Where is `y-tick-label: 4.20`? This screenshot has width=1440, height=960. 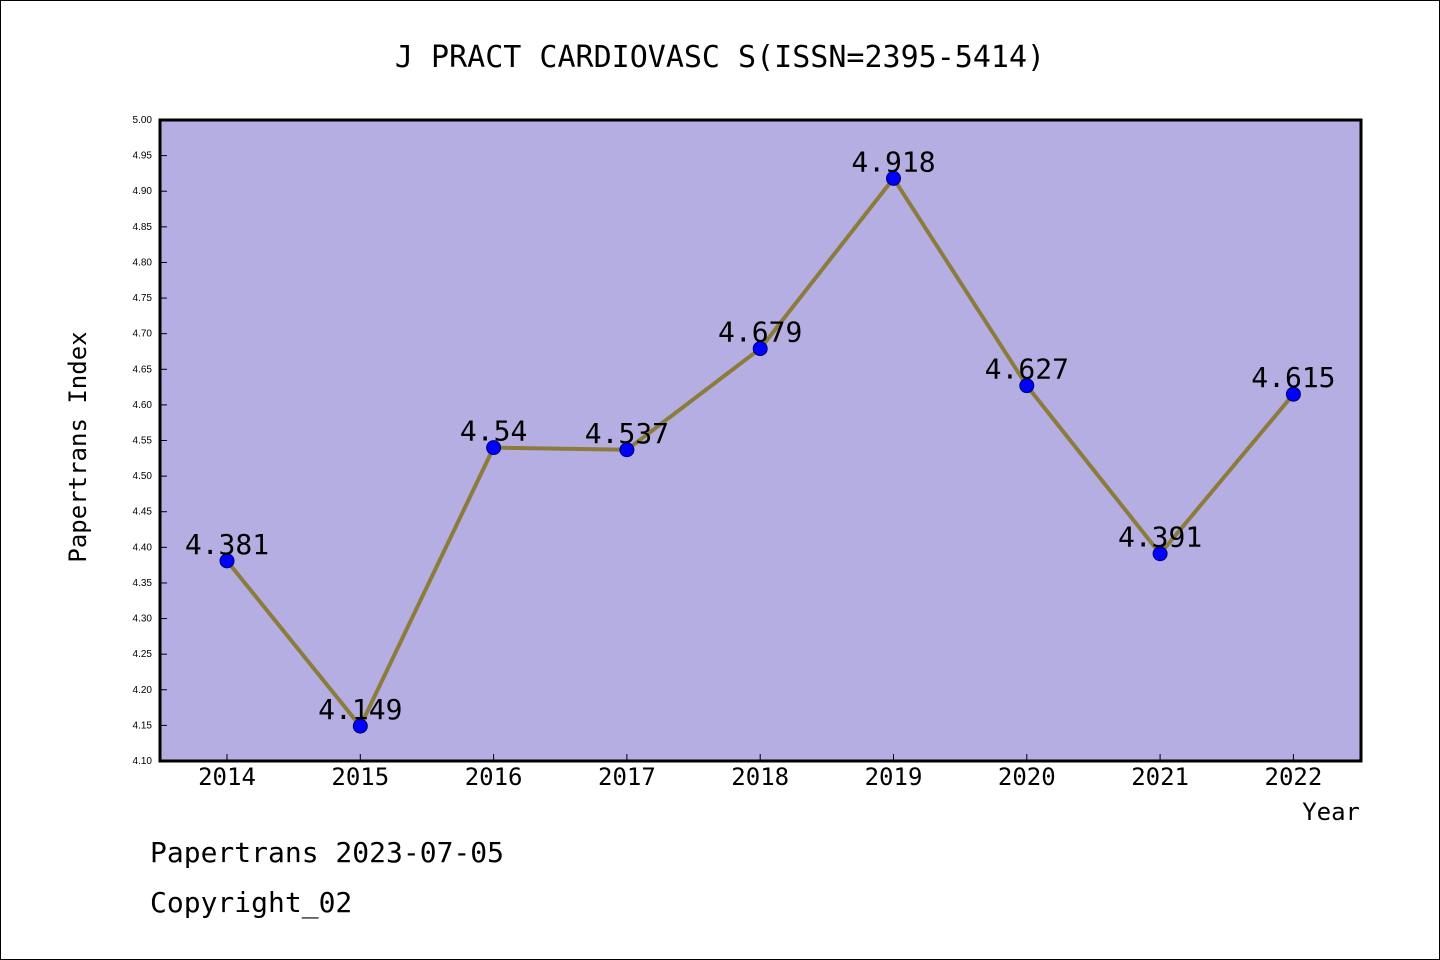
y-tick-label: 4.20 is located at coordinates (143, 690).